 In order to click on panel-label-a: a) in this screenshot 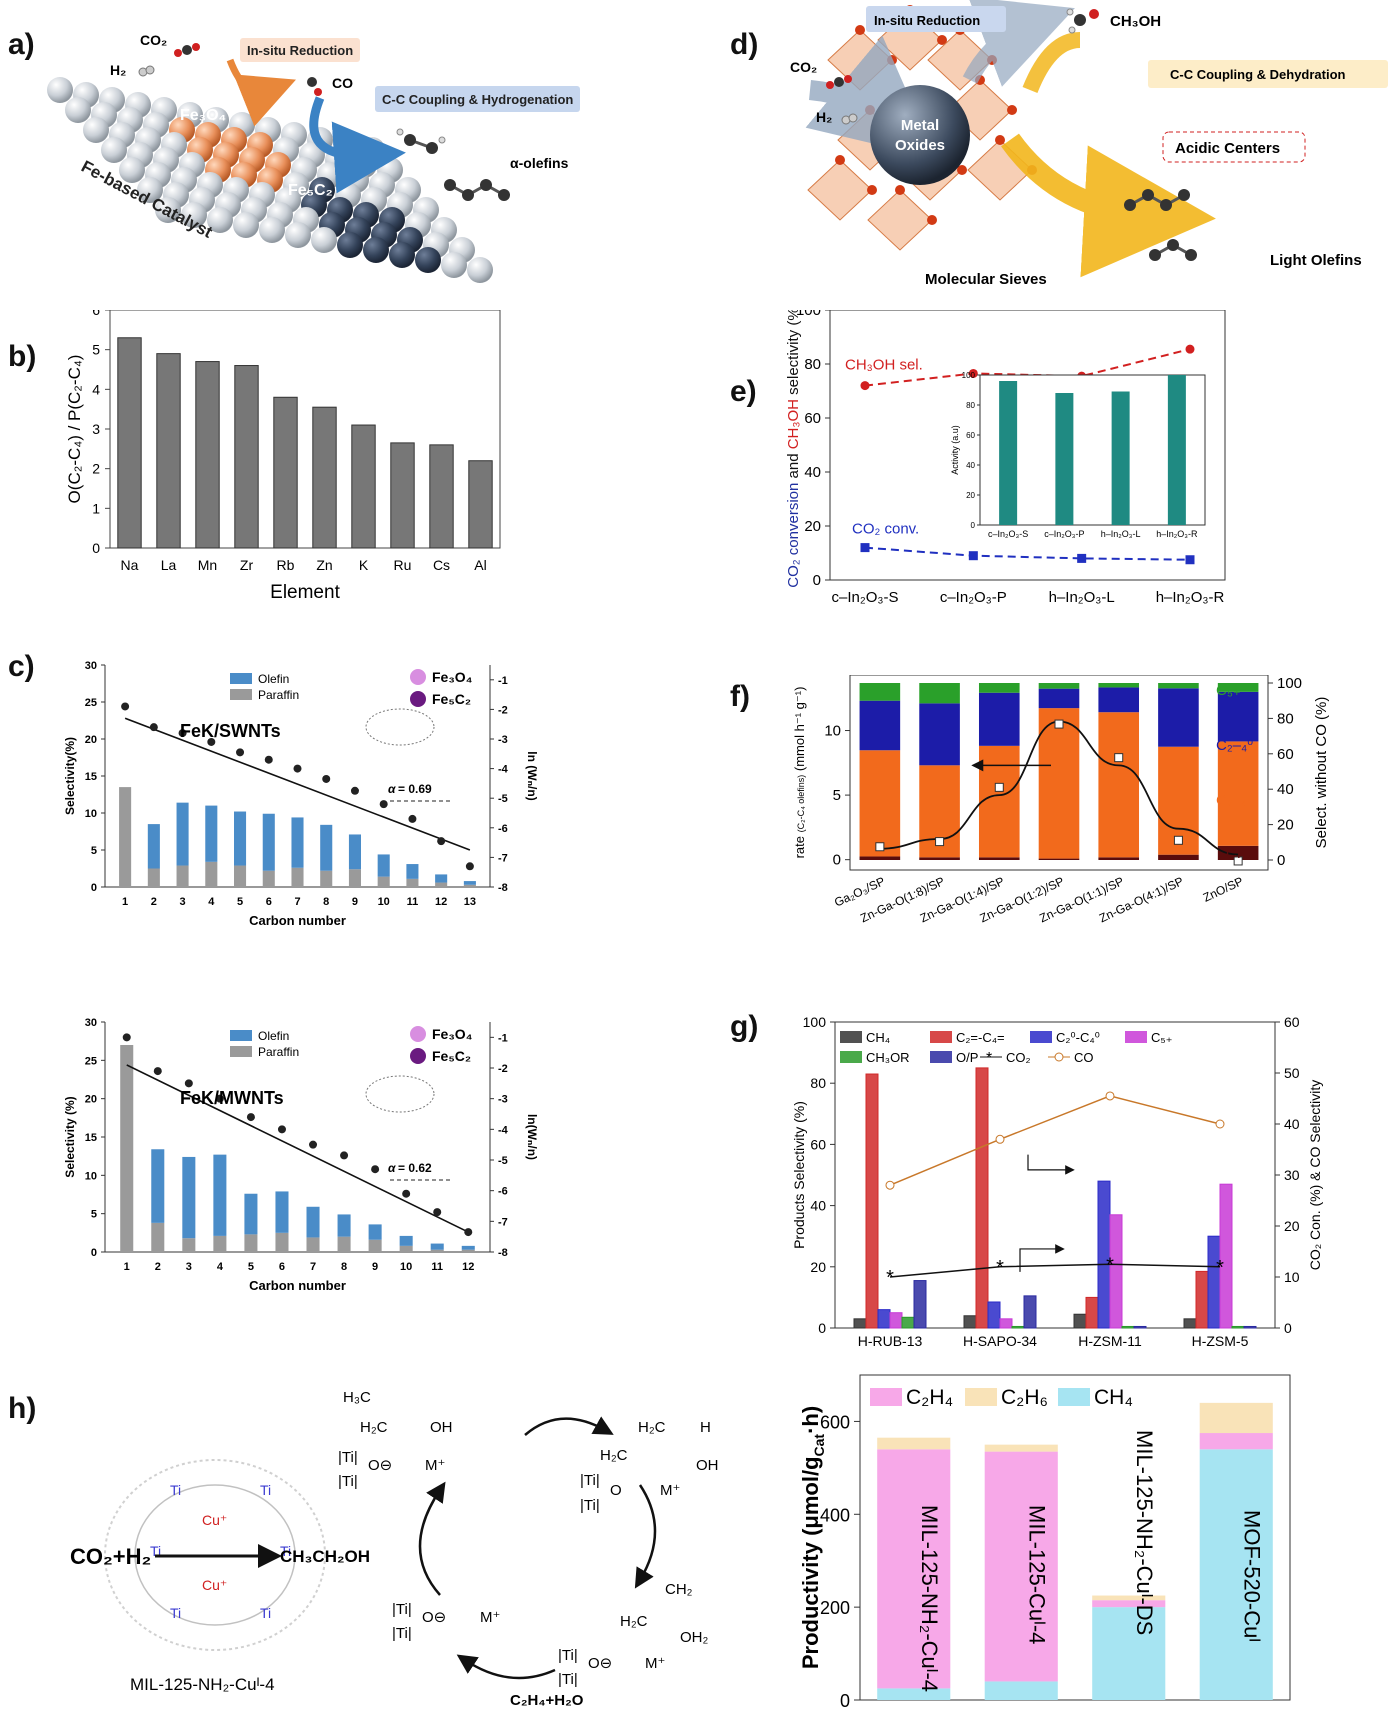, I will do `click(21, 44)`.